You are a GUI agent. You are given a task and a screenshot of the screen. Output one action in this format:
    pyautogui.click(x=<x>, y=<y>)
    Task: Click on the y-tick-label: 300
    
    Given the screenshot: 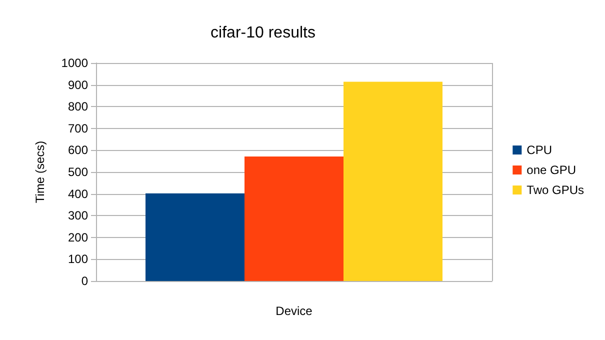 What is the action you would take?
    pyautogui.click(x=78, y=215)
    